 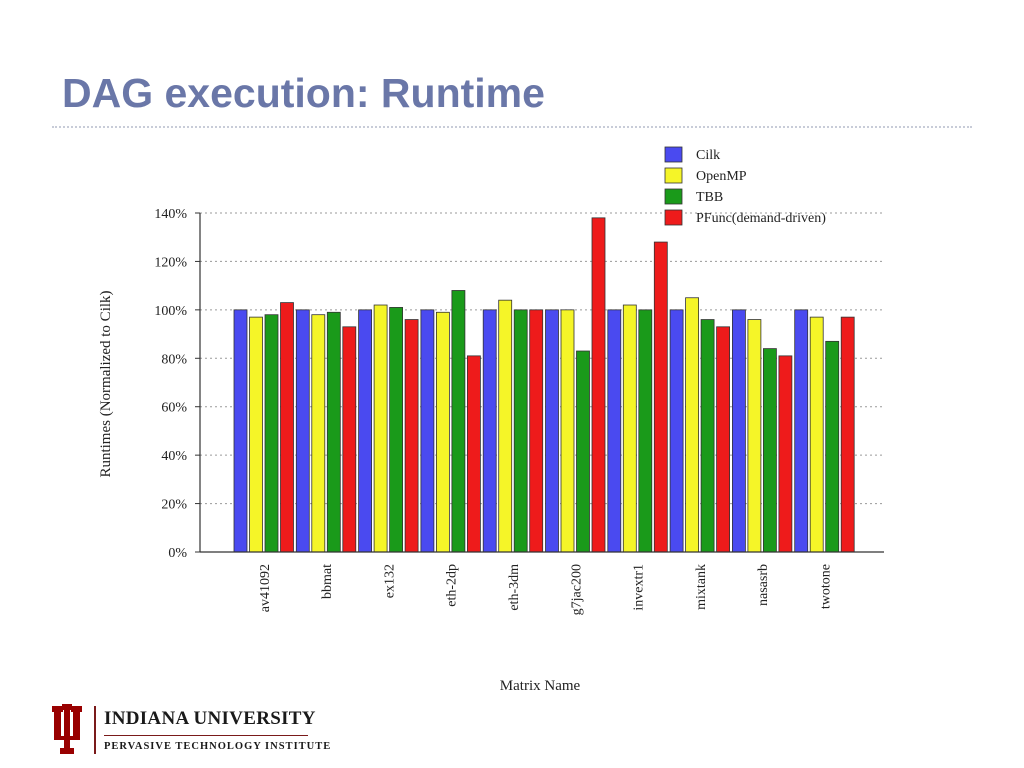 I want to click on bar-nasasrb-tbb, so click(x=770, y=450).